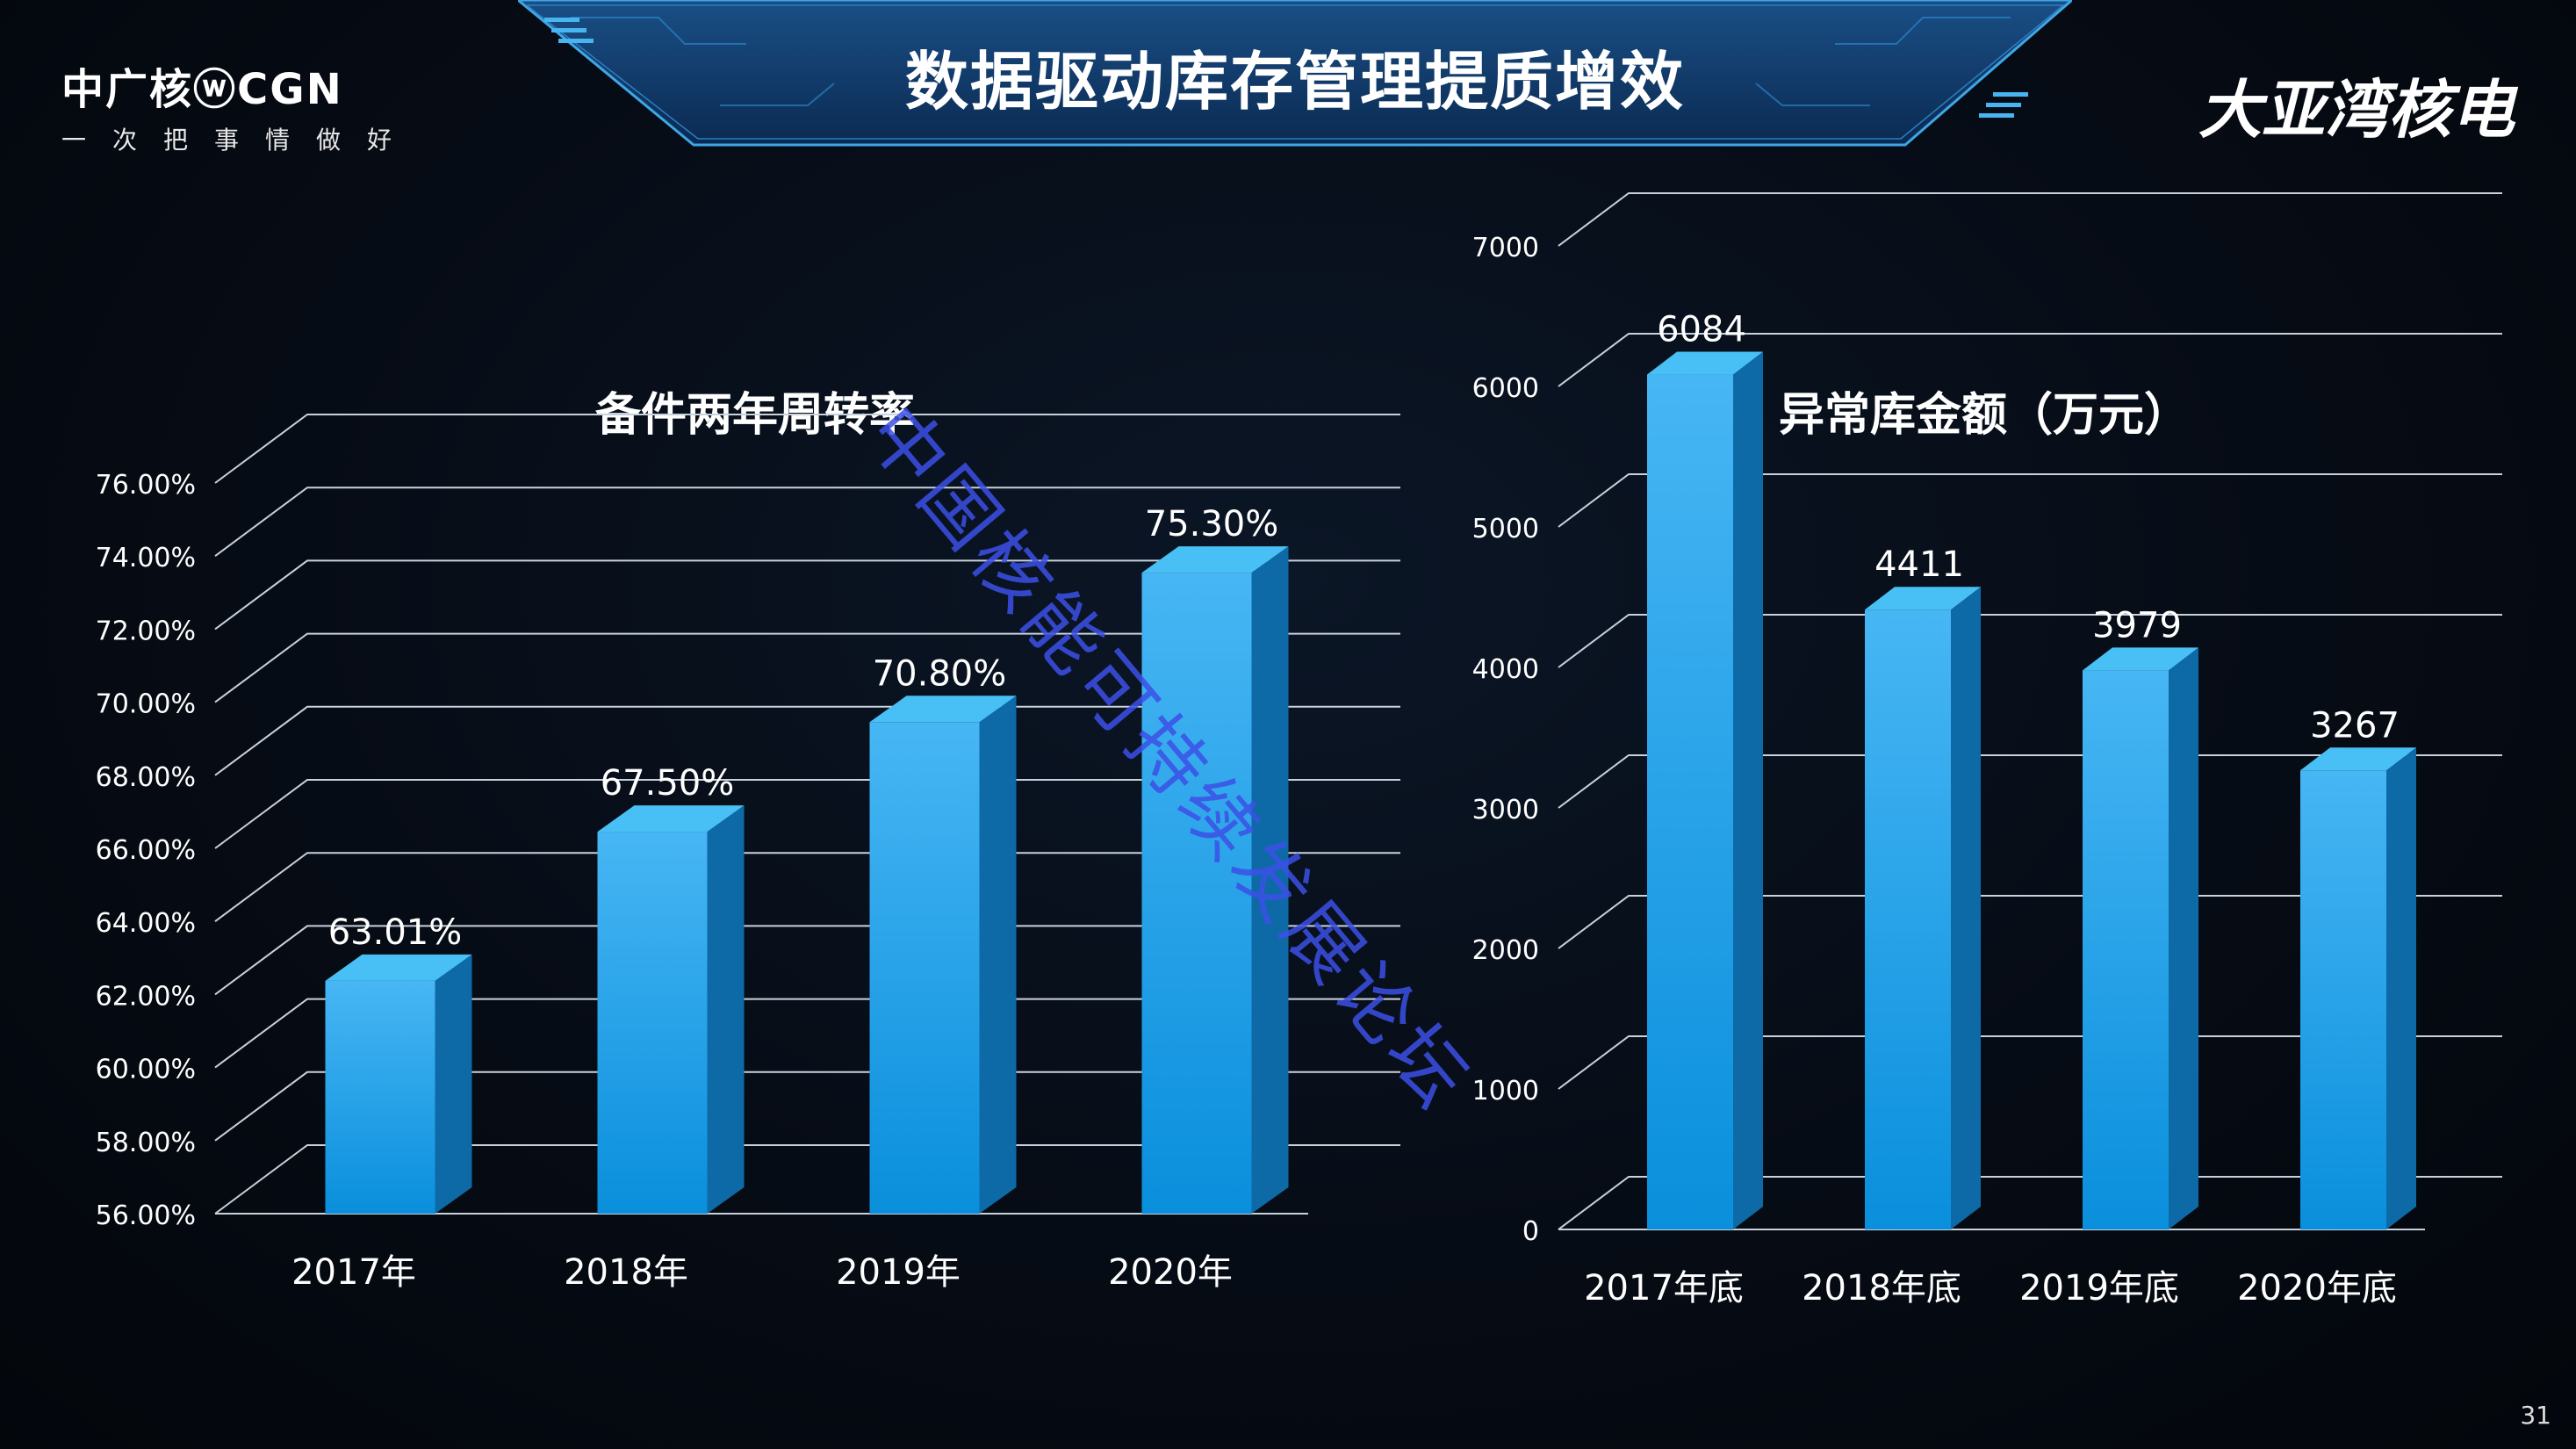 The width and height of the screenshot is (2576, 1449). I want to click on chart-2-ytick: 0, so click(1530, 1231).